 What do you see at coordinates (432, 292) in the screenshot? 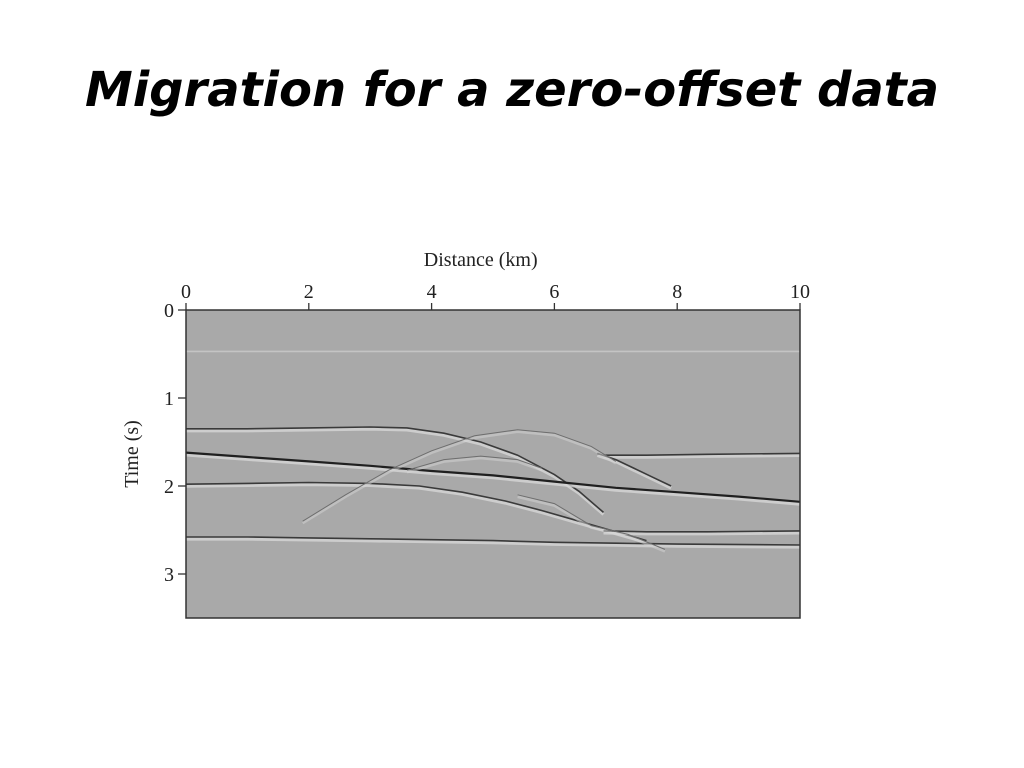
I see `x-tick-label: 4` at bounding box center [432, 292].